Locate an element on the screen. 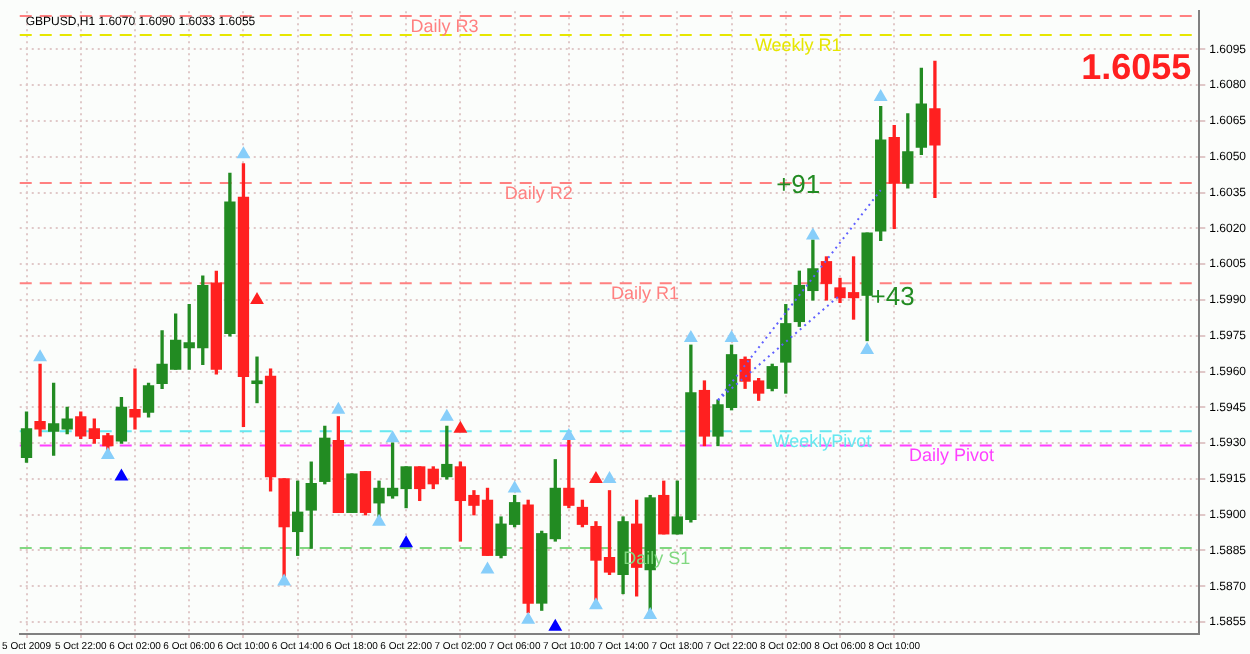  annotation: +91 is located at coordinates (798, 183).